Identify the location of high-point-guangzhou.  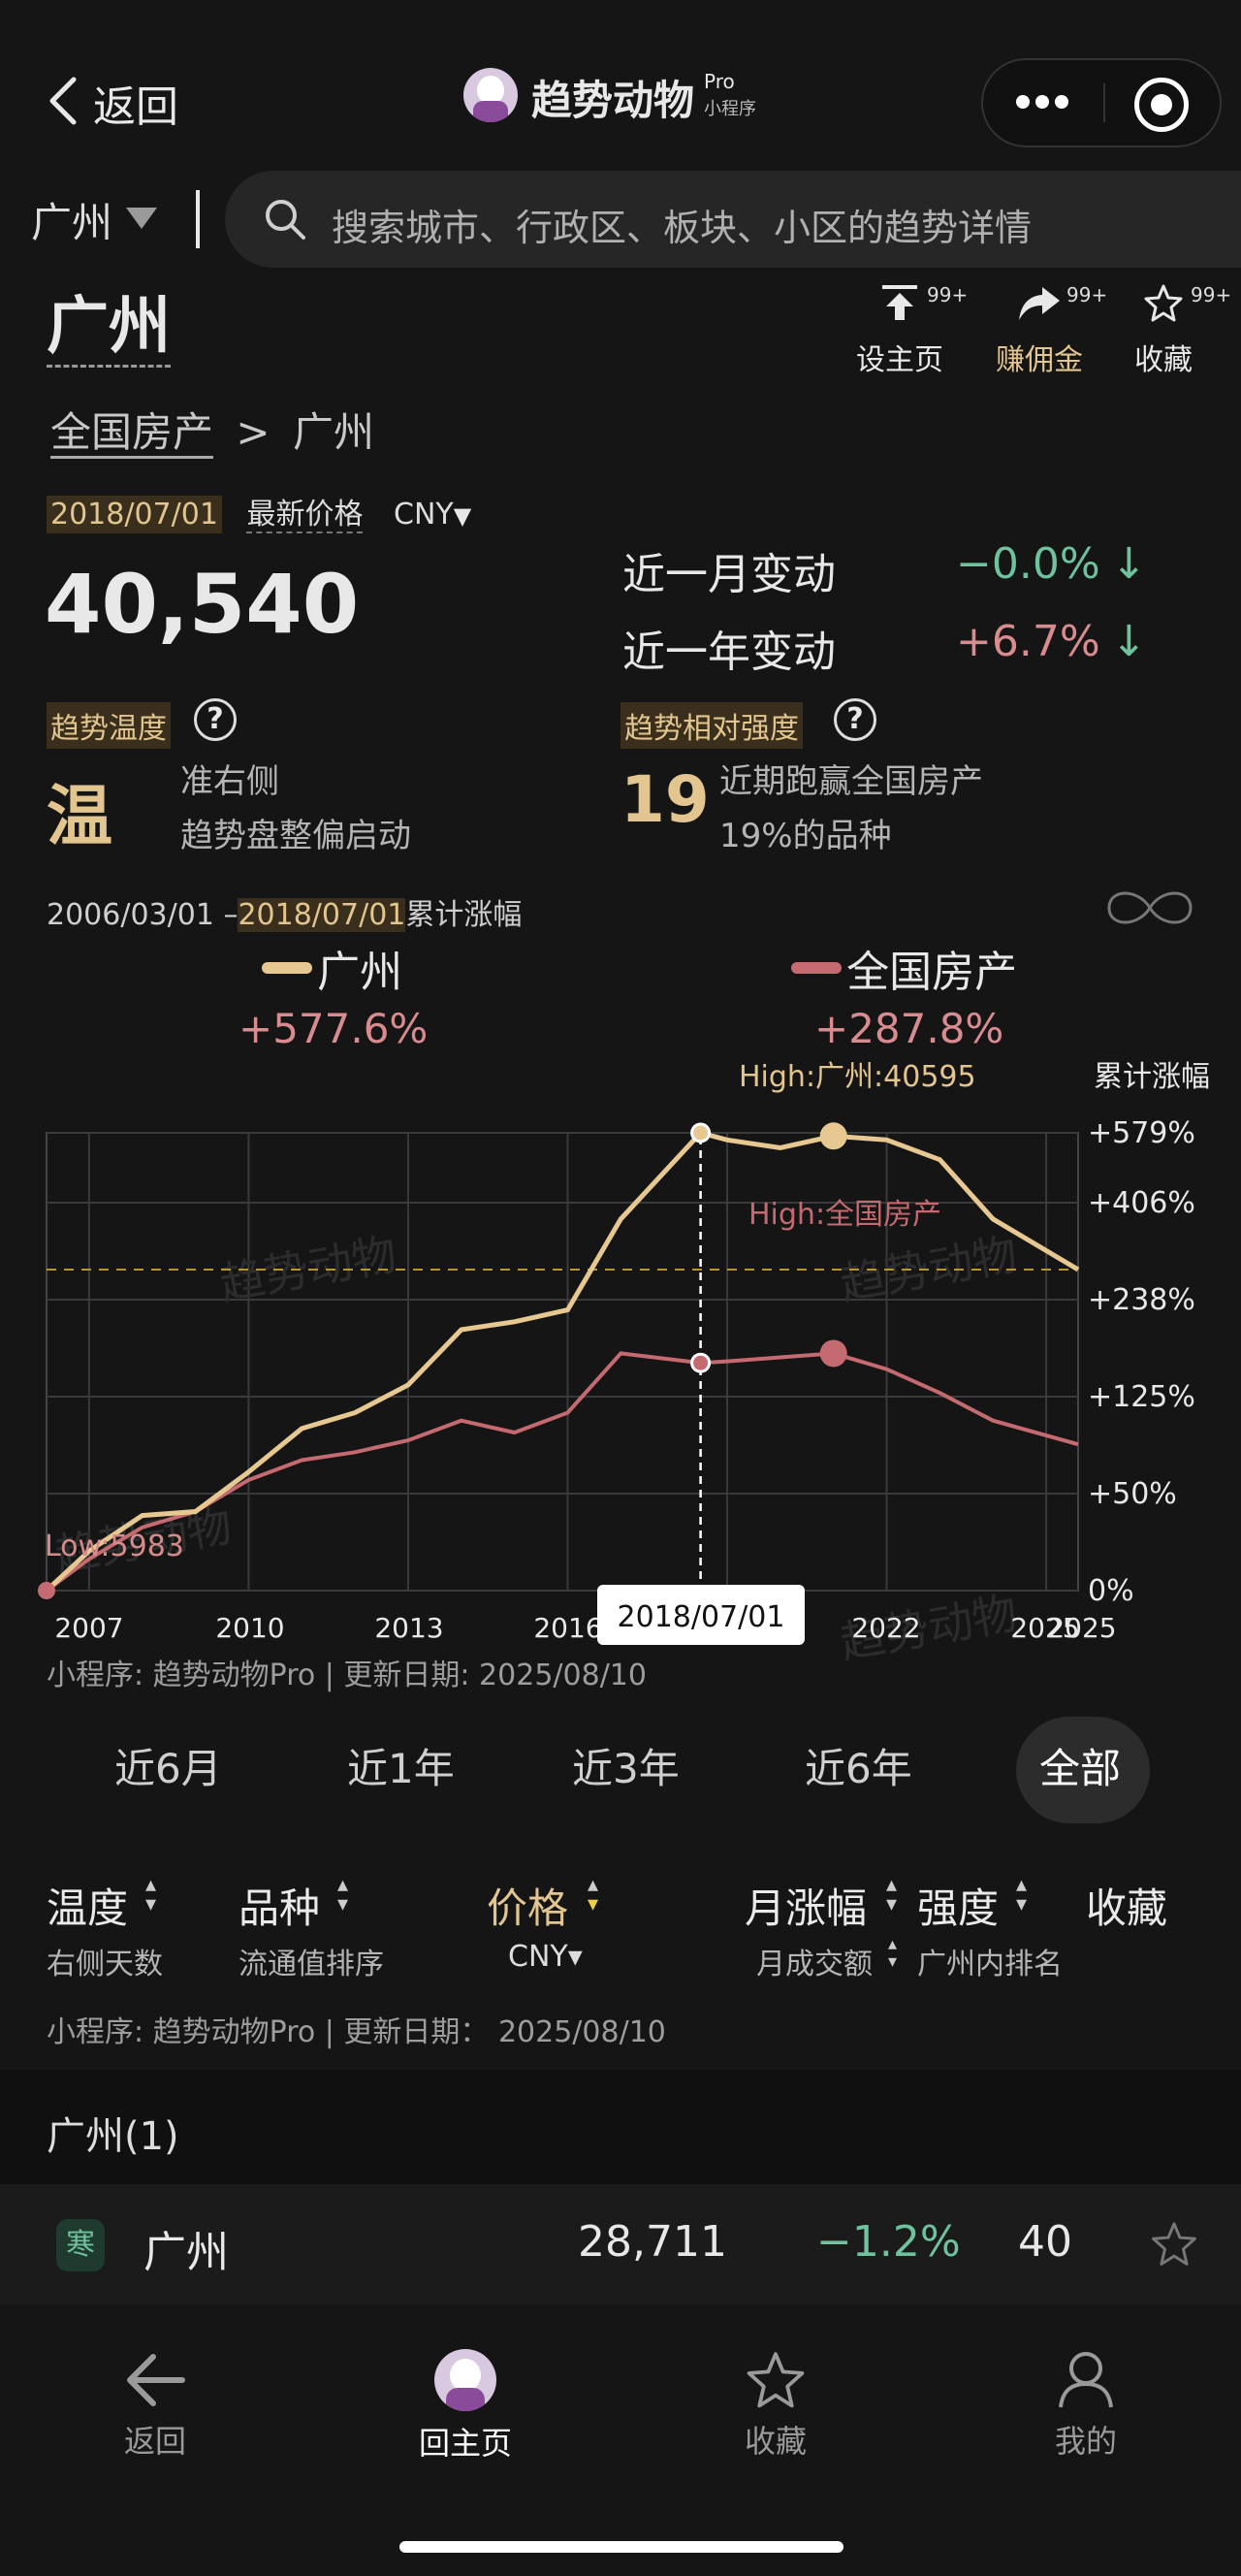
(833, 1136).